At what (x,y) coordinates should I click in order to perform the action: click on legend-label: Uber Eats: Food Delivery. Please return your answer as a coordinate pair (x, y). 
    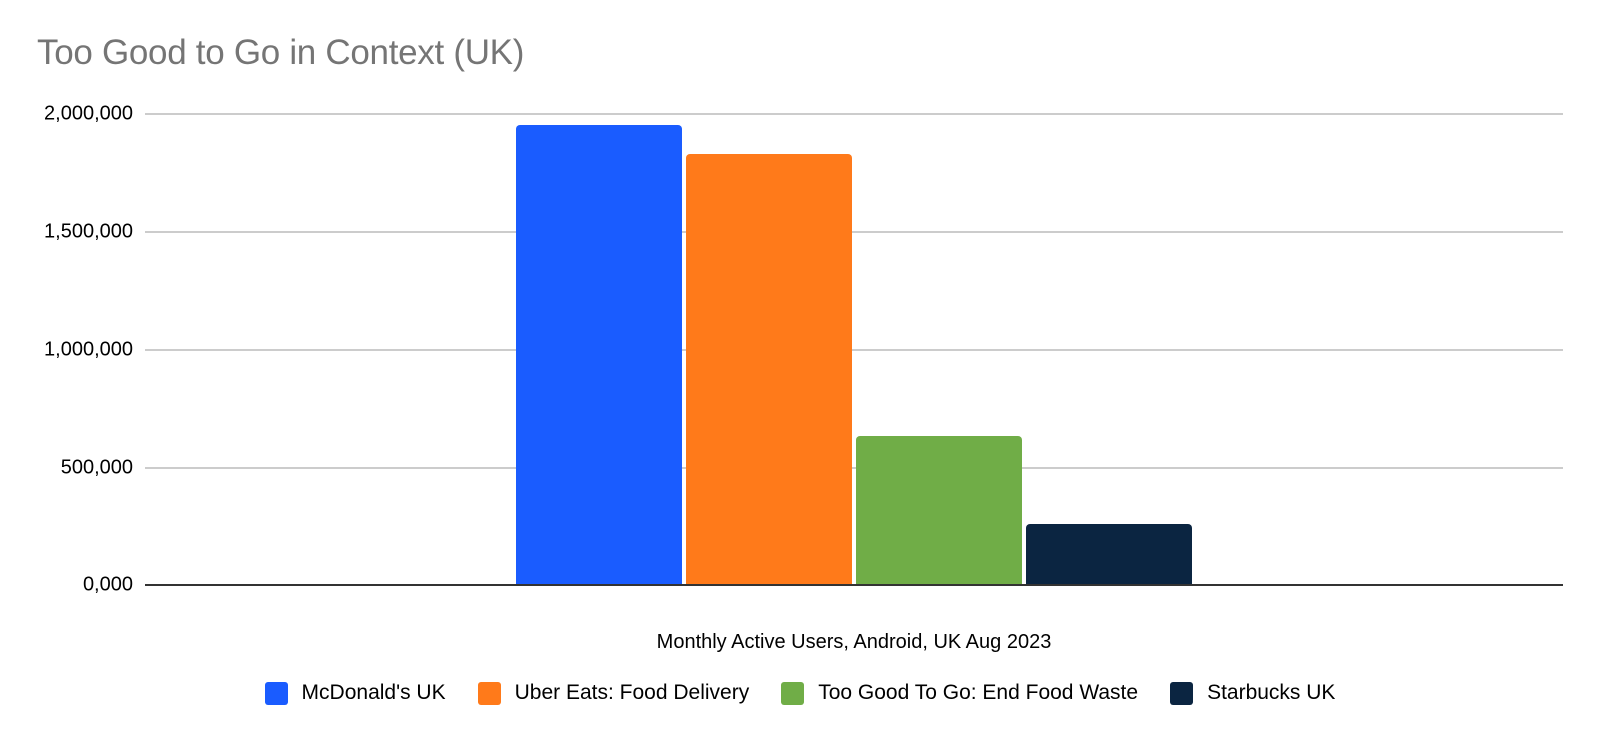
    Looking at the image, I should click on (632, 692).